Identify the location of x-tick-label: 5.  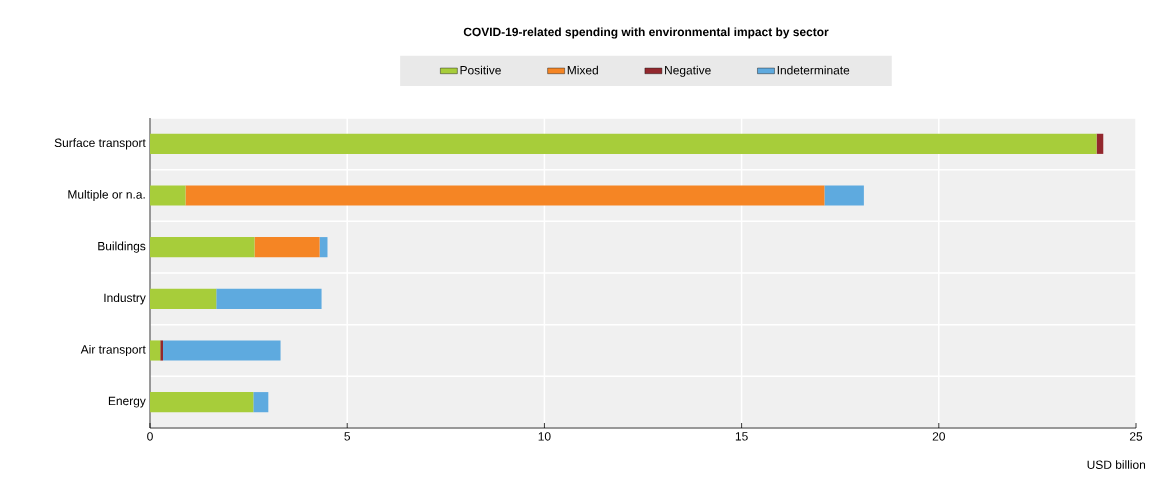
(347, 436).